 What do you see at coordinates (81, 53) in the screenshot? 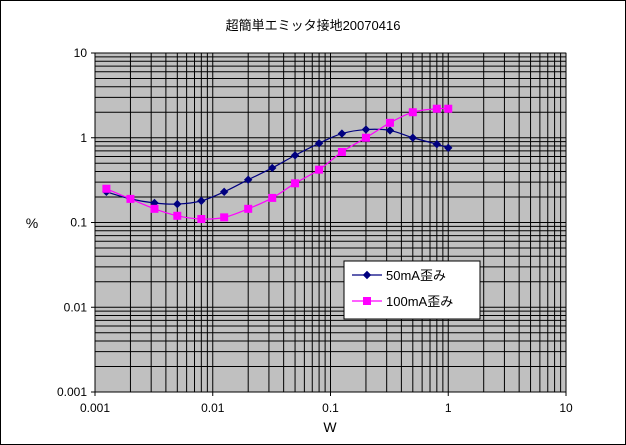
I see `y-tick-label: 10` at bounding box center [81, 53].